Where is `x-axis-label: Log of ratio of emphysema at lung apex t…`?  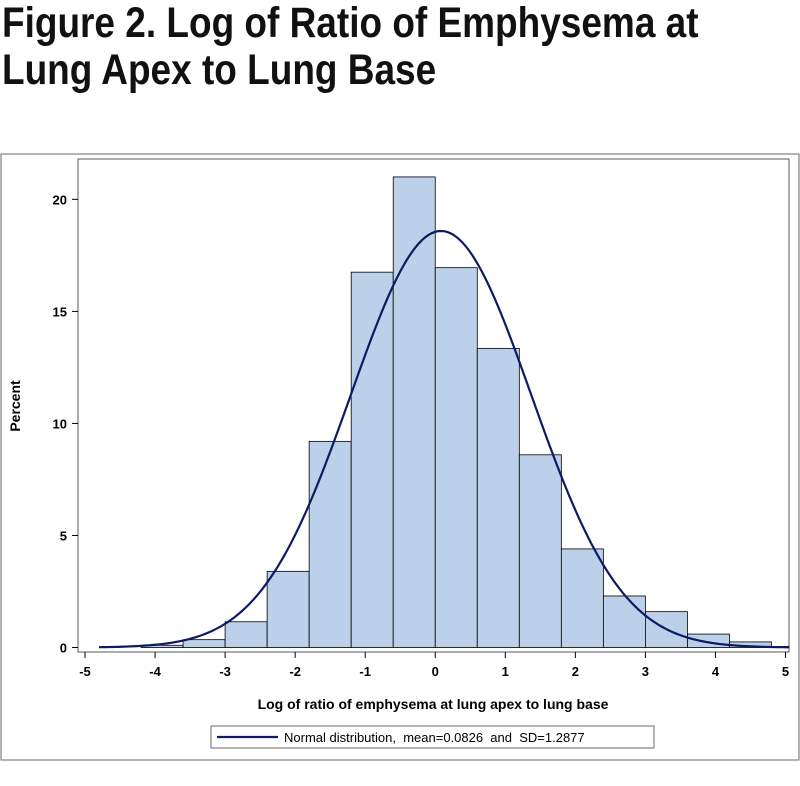 x-axis-label: Log of ratio of emphysema at lung apex t… is located at coordinates (433, 704).